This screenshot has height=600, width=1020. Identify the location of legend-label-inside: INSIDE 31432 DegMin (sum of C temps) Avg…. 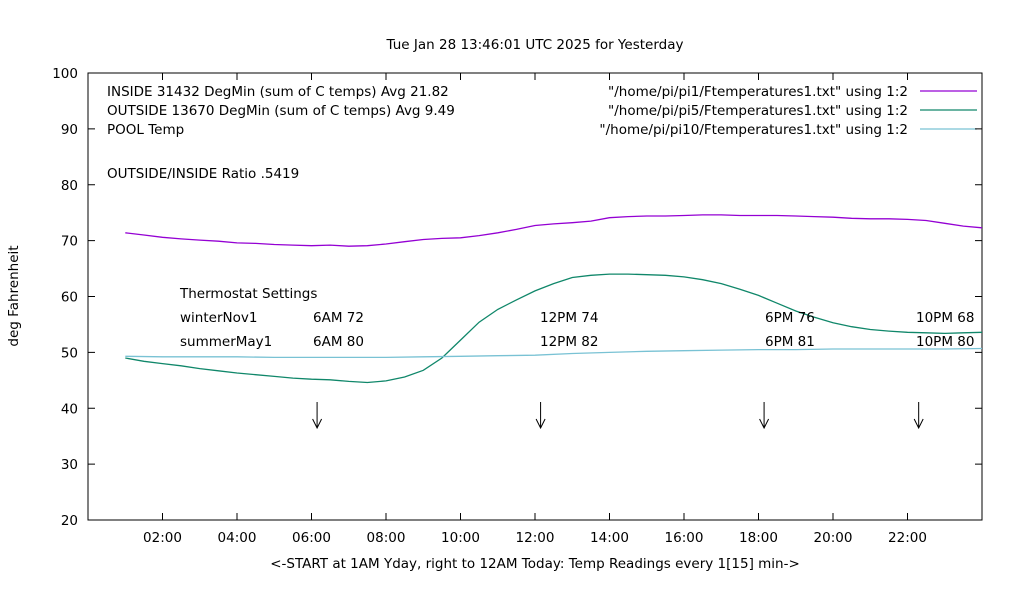
(278, 92).